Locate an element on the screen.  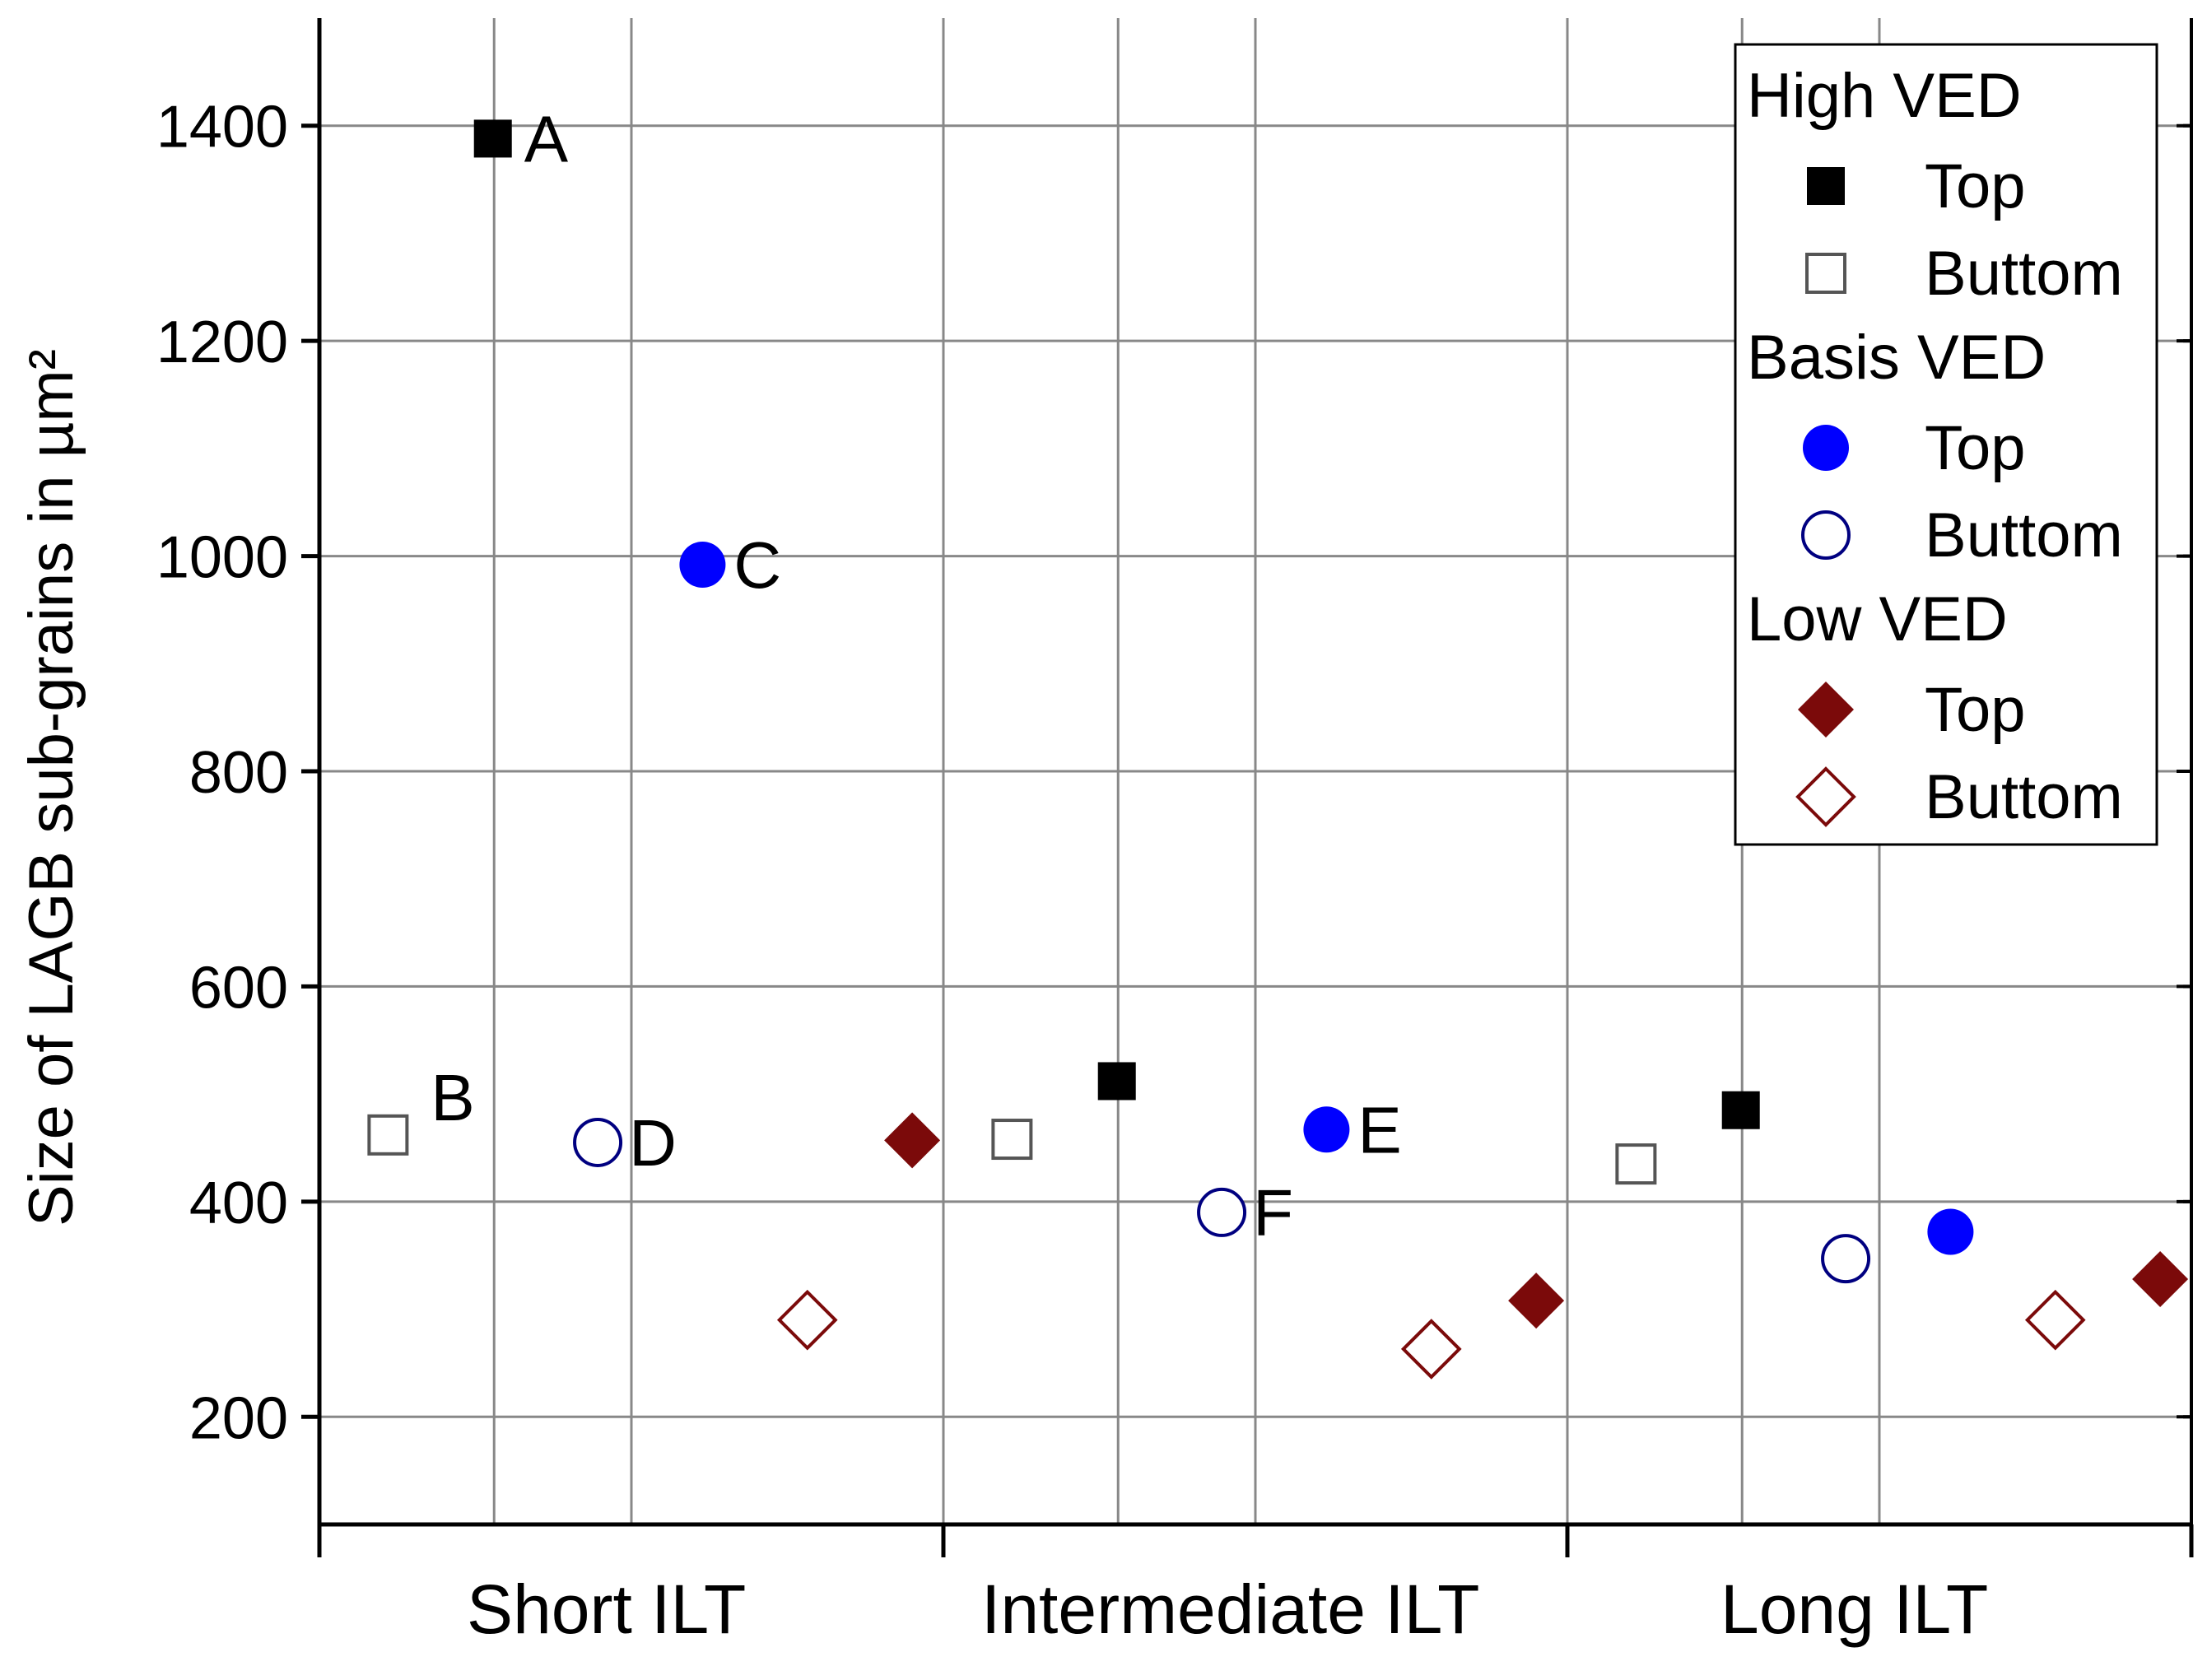
y-axis-title: Size of LAGB sub-grains in µm² is located at coordinates (51, 787).